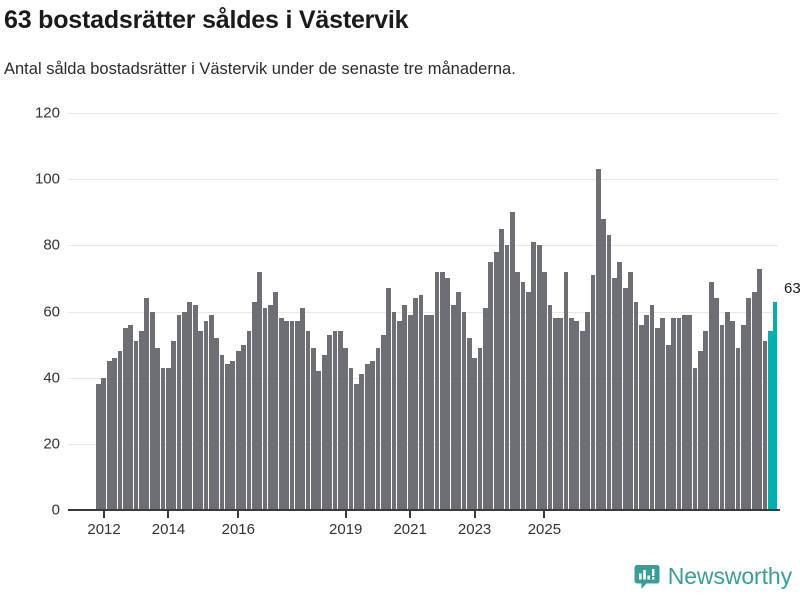 The image size is (800, 600). What do you see at coordinates (713, 576) in the screenshot?
I see `newsworthy-logo: Newsworthy` at bounding box center [713, 576].